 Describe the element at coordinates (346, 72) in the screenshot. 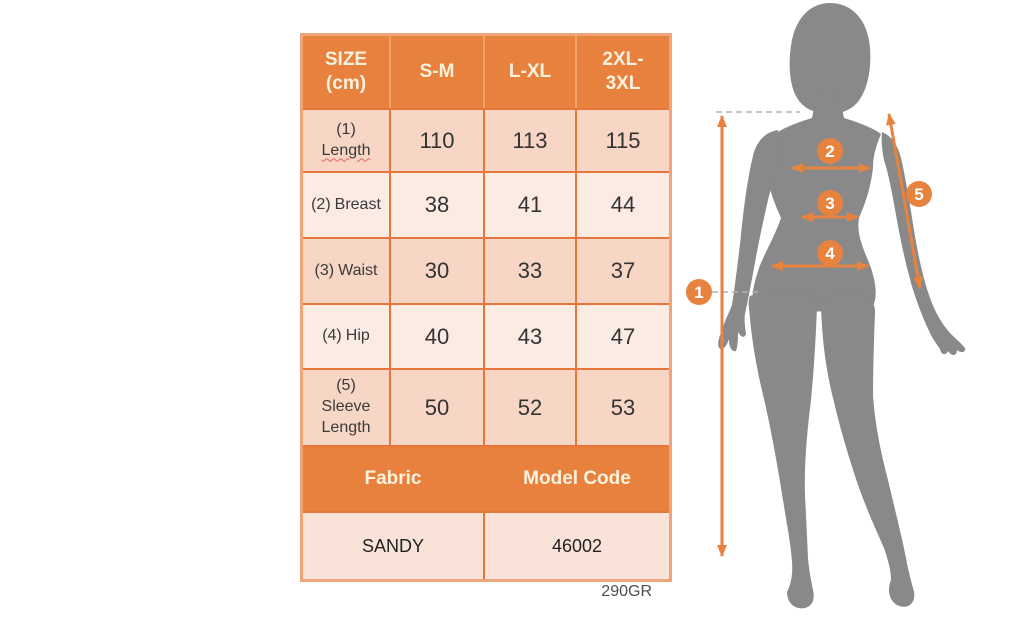

I see `col-header-size: SIZE (cm)` at that location.